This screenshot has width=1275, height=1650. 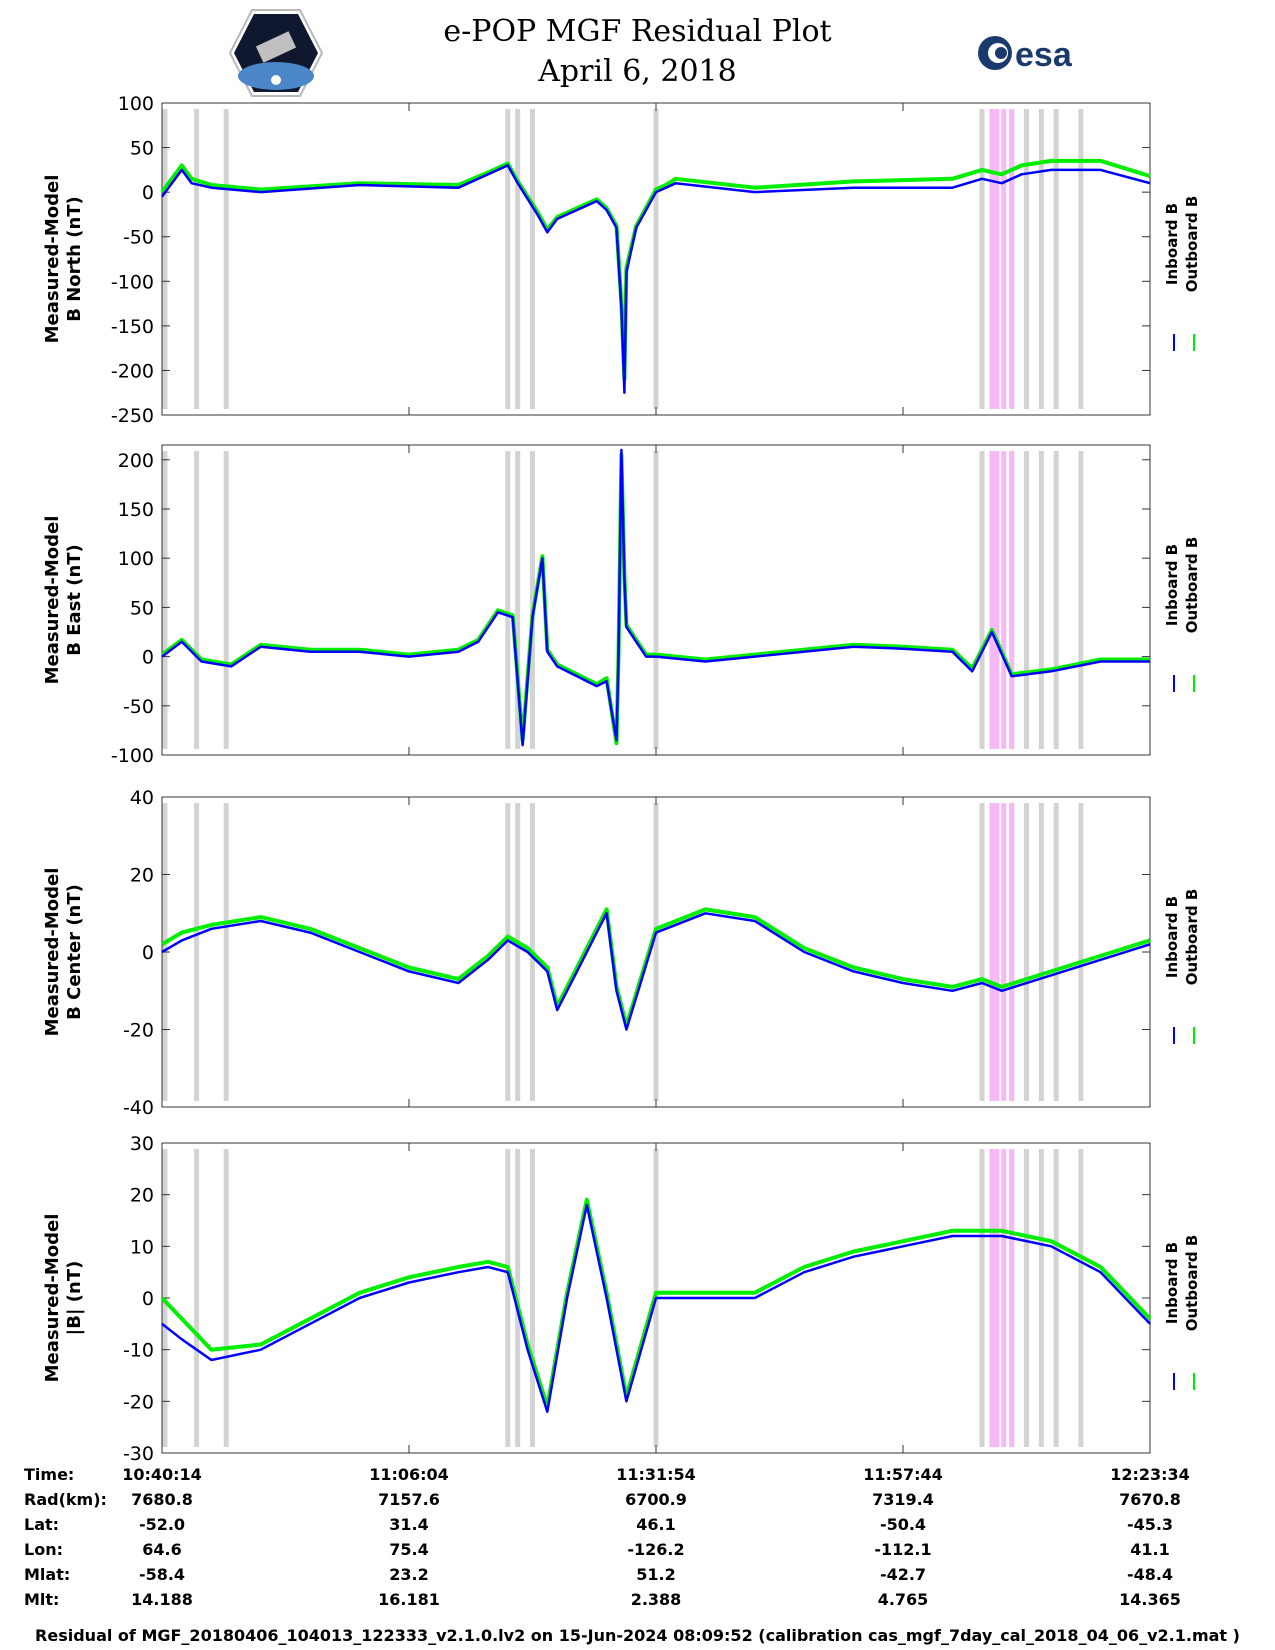 What do you see at coordinates (148, 193) in the screenshot?
I see `ytick-label-0-2: 0` at bounding box center [148, 193].